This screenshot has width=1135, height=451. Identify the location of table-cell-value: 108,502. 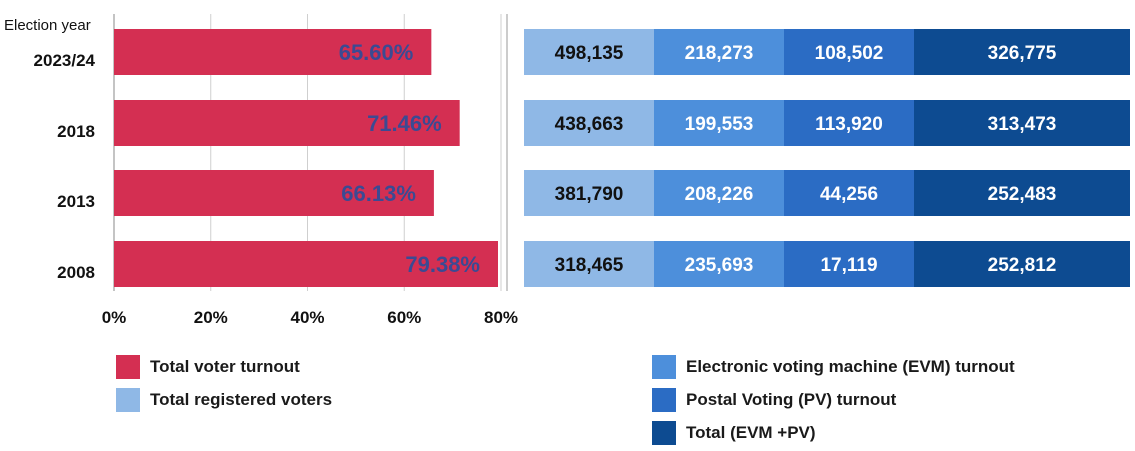
(849, 53).